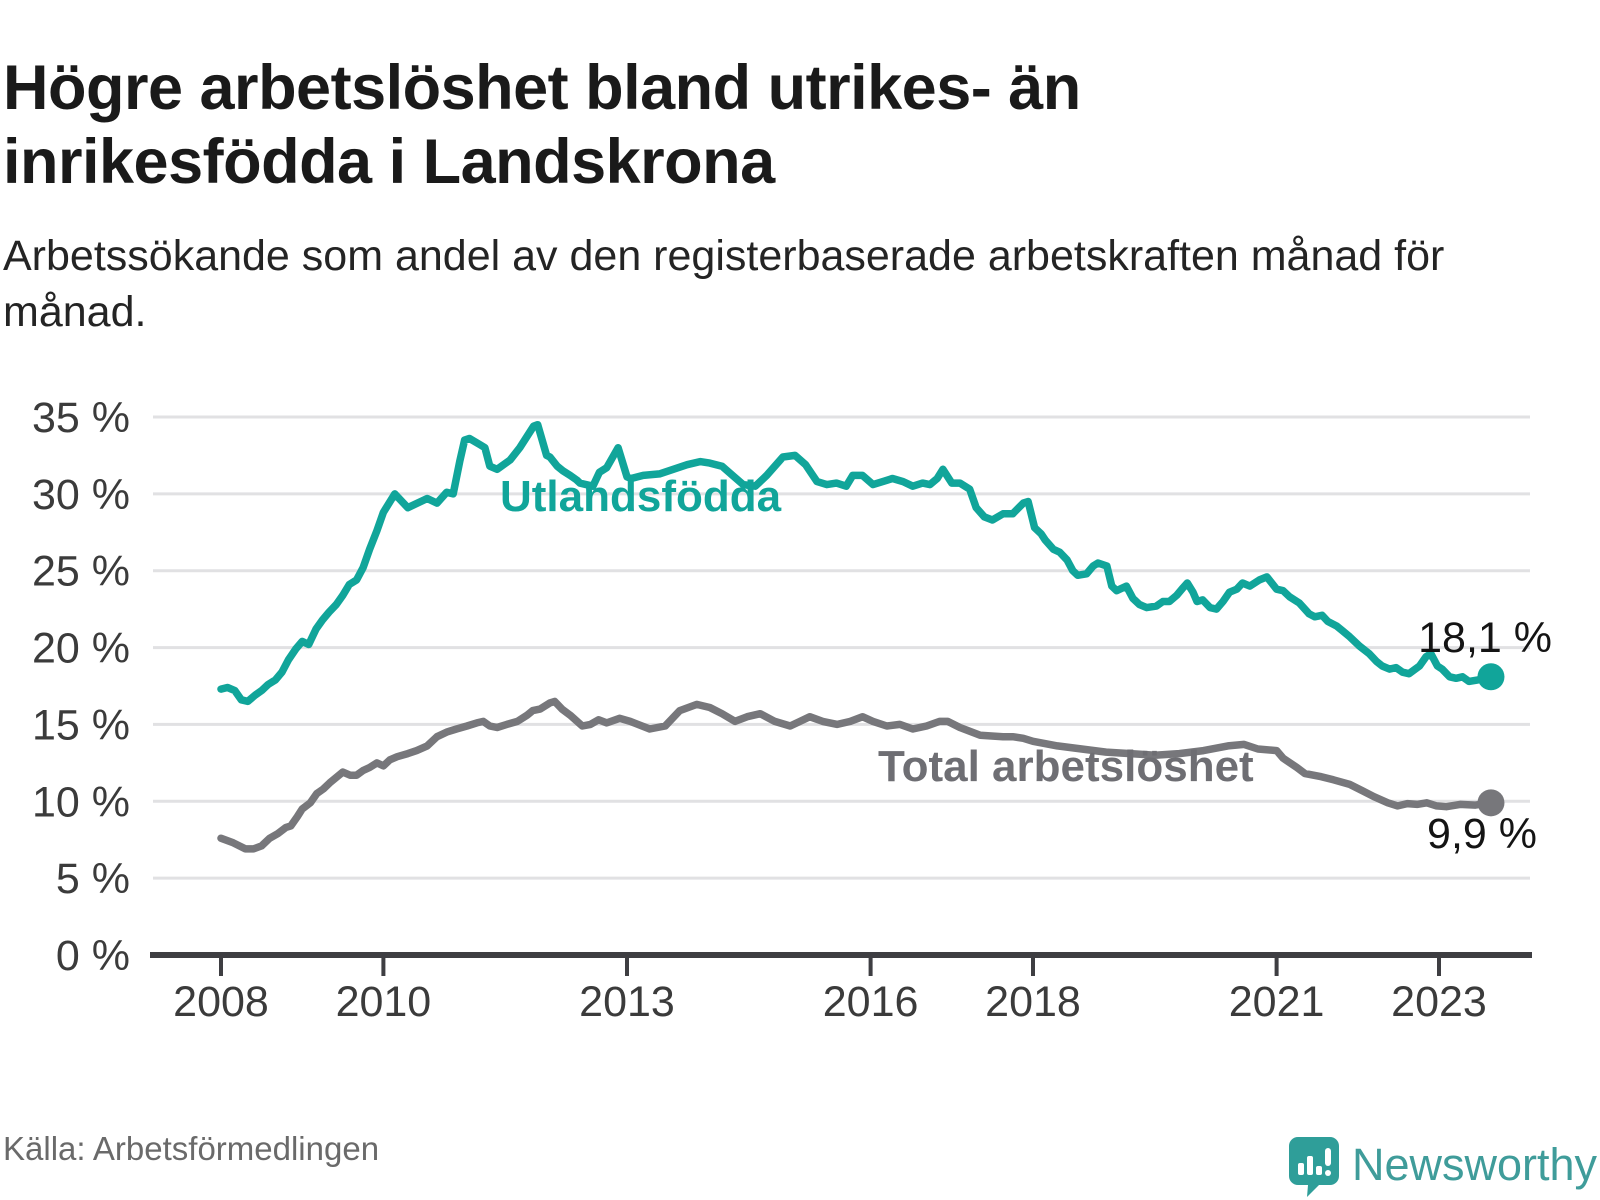 This screenshot has width=1600, height=1200. I want to click on line-total, so click(856, 775).